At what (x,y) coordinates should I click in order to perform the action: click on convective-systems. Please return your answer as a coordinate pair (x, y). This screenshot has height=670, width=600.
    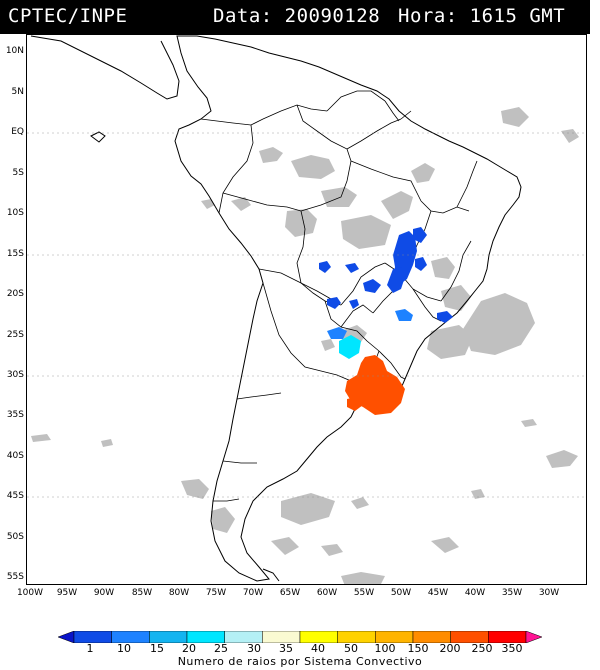
    Looking at the image, I should click on (386, 321).